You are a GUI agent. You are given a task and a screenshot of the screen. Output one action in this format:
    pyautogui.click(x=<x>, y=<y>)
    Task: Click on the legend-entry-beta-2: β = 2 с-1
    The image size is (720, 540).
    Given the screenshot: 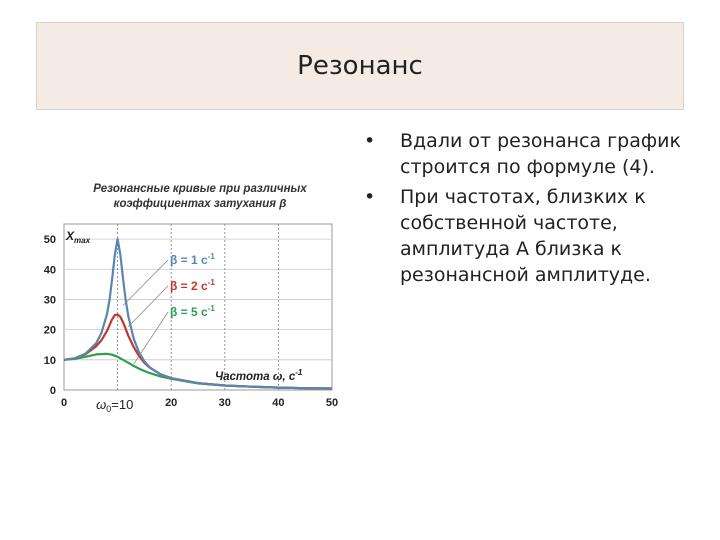 What is the action you would take?
    pyautogui.click(x=192, y=285)
    